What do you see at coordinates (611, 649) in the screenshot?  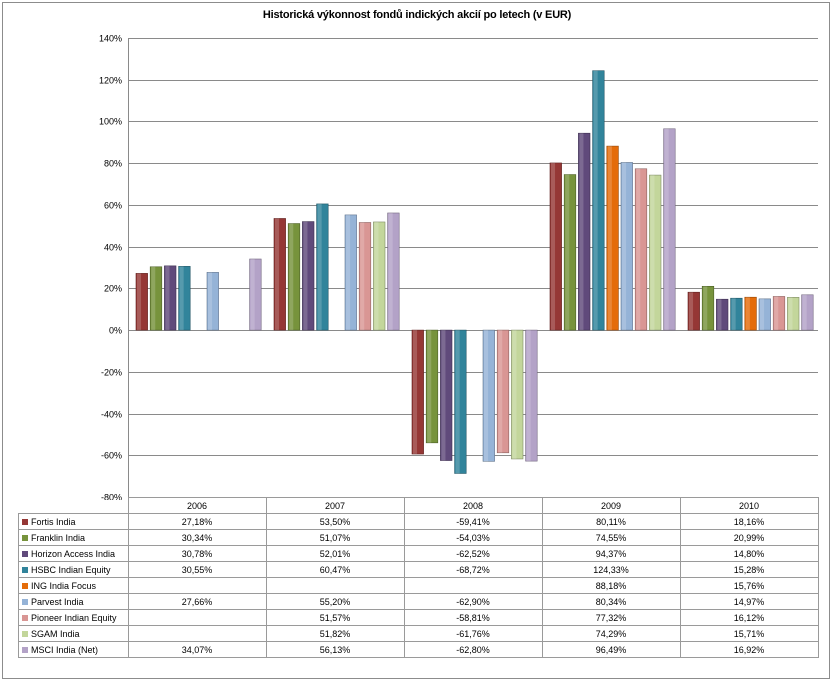 I see `table-cell: 96,49%` at bounding box center [611, 649].